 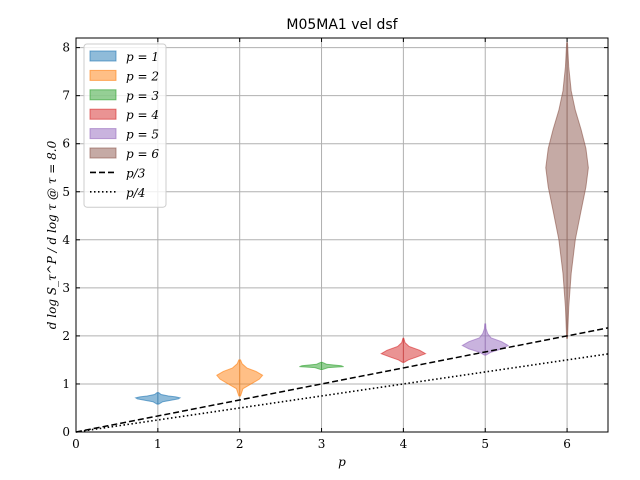 What do you see at coordinates (66, 336) in the screenshot?
I see `y-tick-label: 2` at bounding box center [66, 336].